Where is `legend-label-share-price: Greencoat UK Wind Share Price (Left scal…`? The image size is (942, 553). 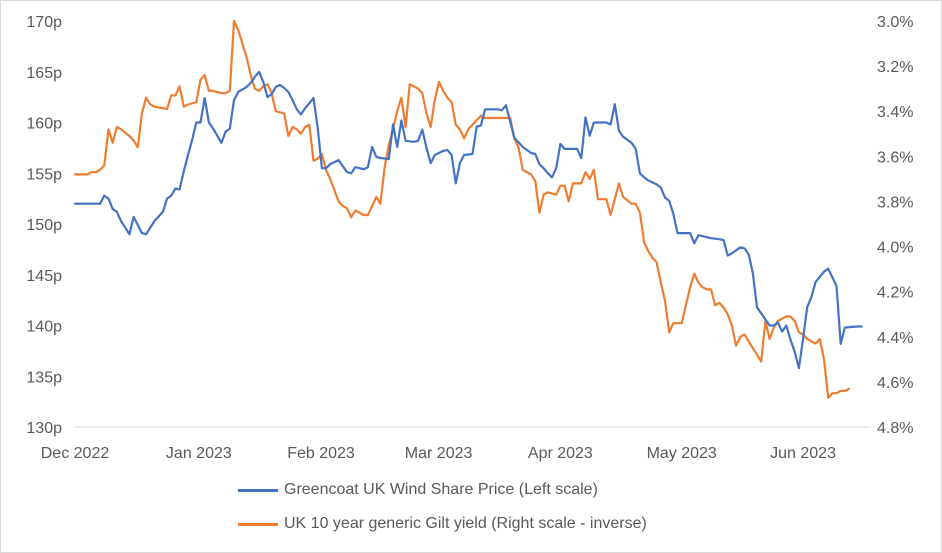
legend-label-share-price: Greencoat UK Wind Share Price (Left scal… is located at coordinates (441, 489).